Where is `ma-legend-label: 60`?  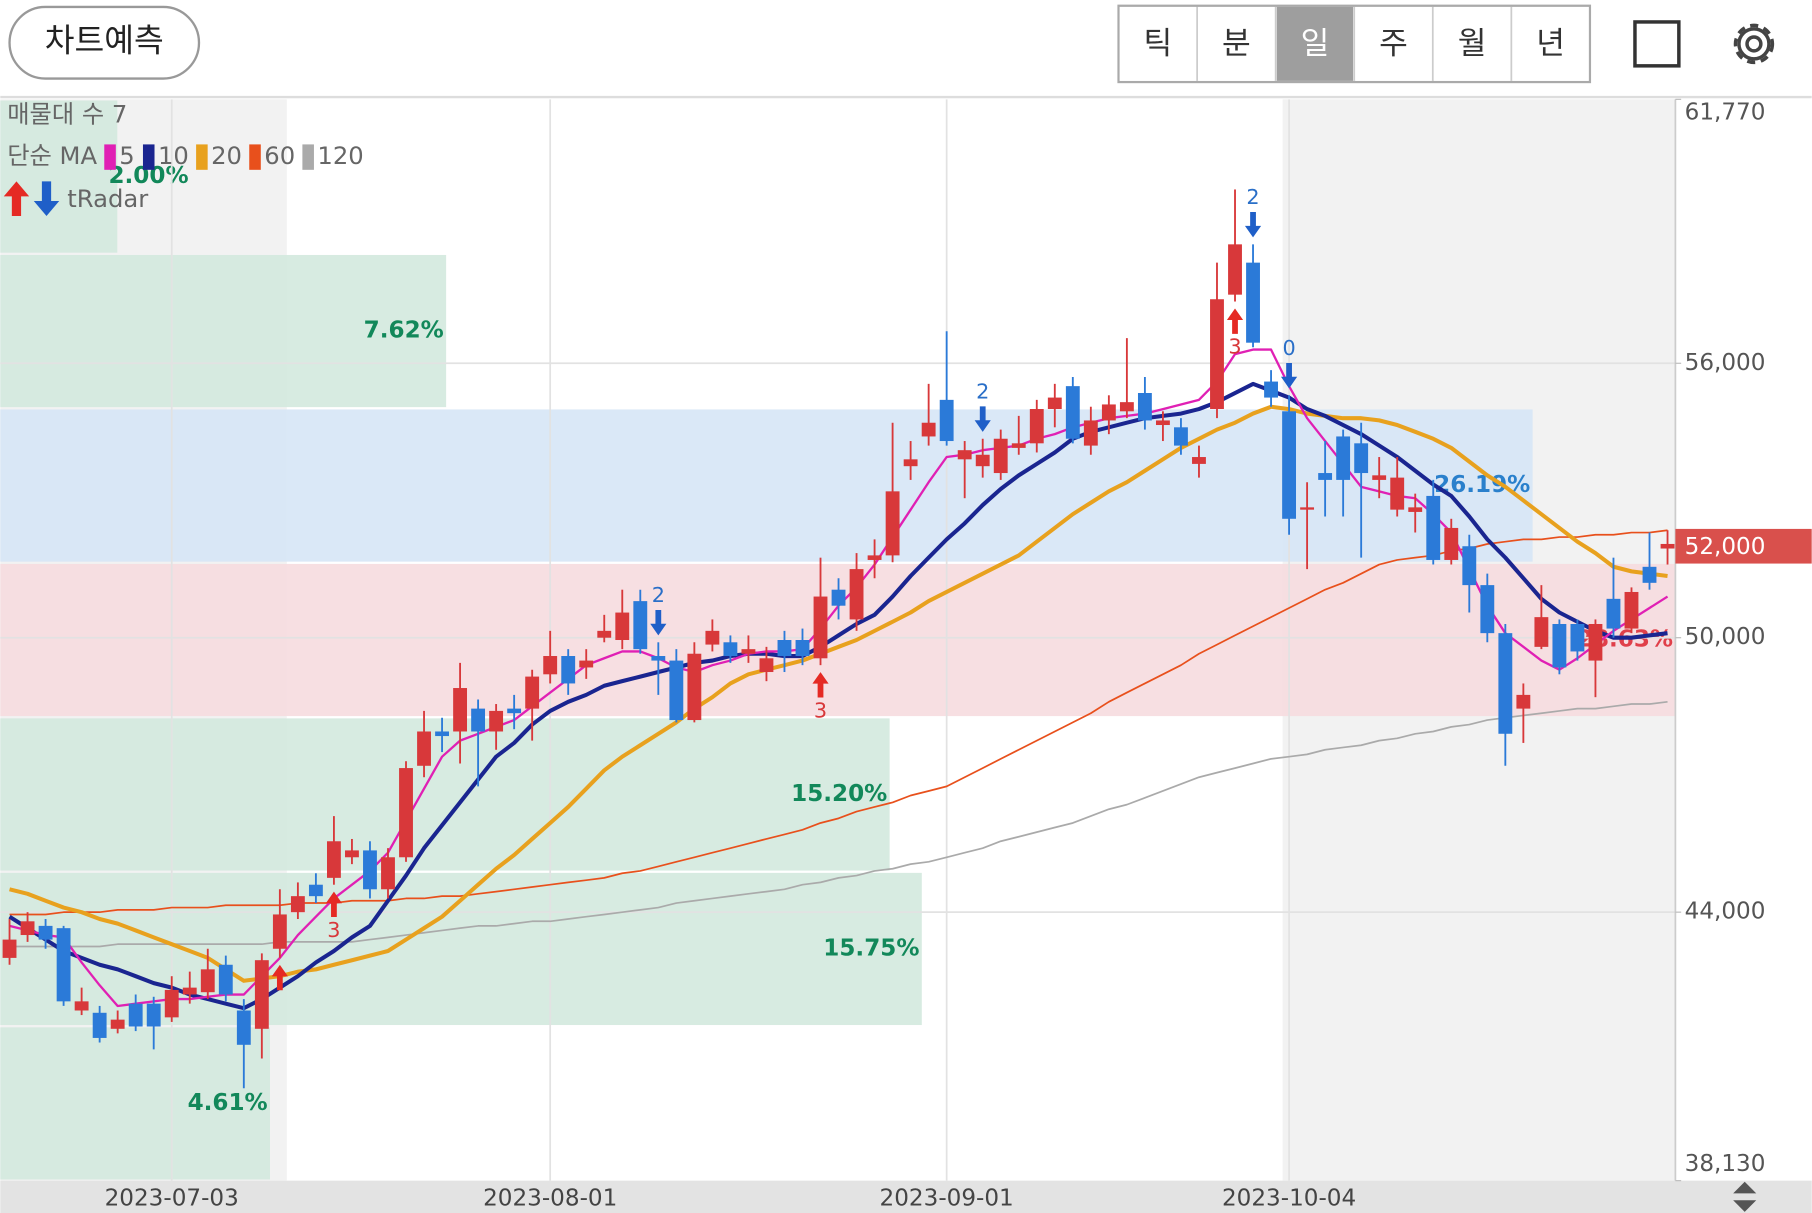 ma-legend-label: 60 is located at coordinates (279, 155).